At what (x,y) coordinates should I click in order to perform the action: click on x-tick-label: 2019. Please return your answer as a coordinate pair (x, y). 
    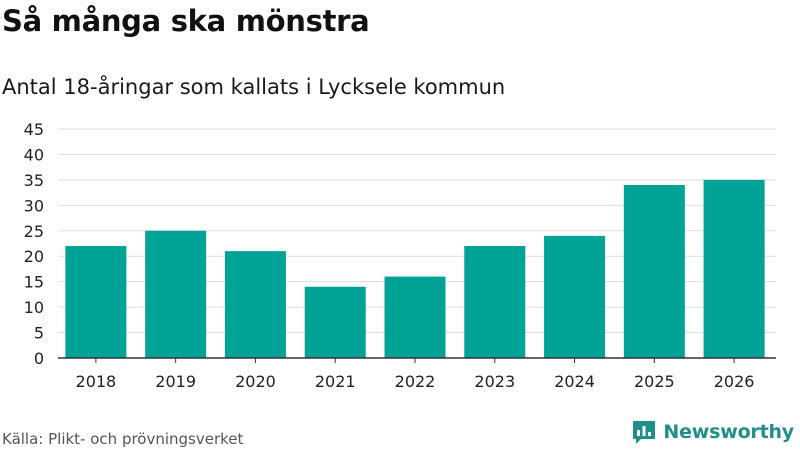
    Looking at the image, I should click on (175, 381).